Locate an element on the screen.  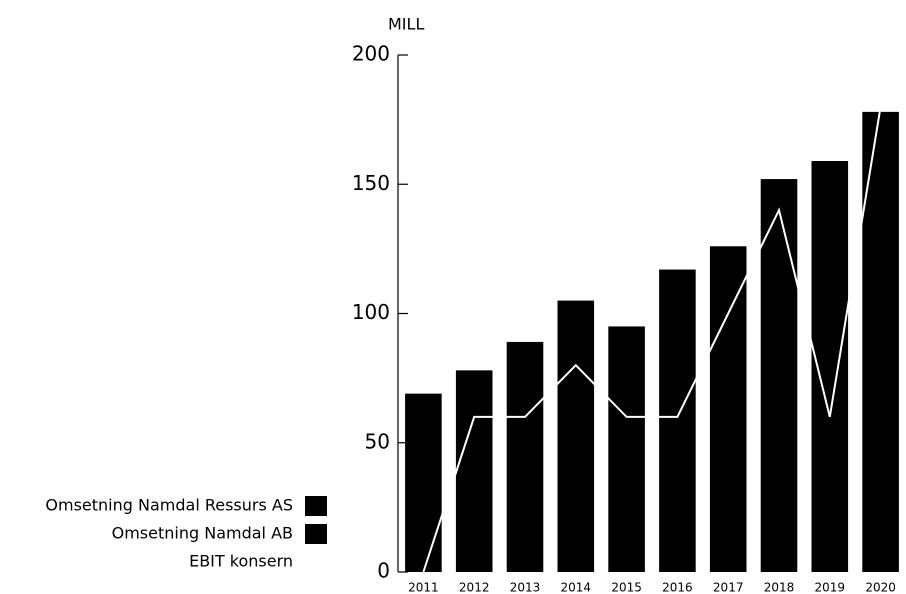
y-tick-label: 150 is located at coordinates (371, 183).